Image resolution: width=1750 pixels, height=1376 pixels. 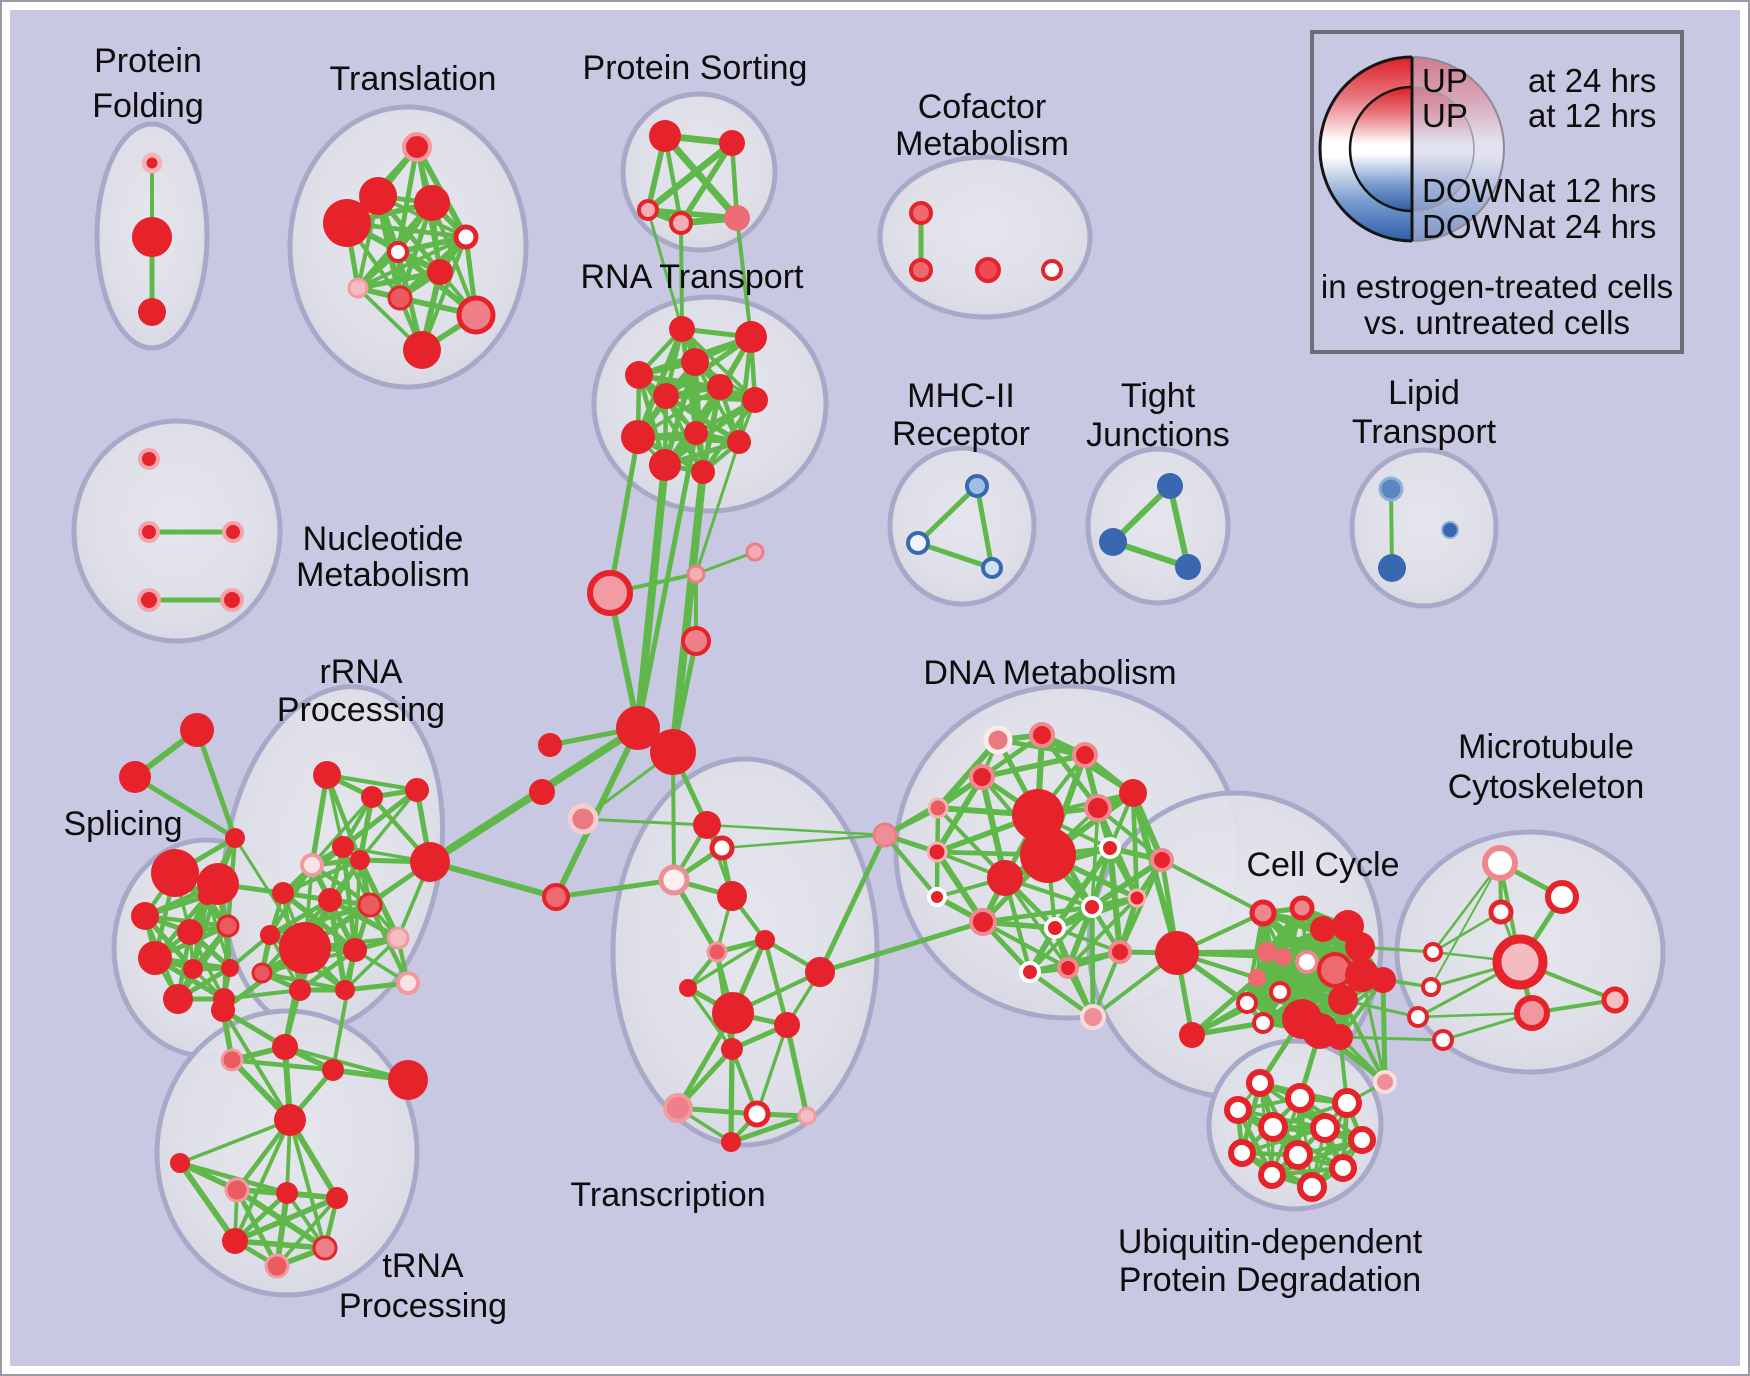 What do you see at coordinates (667, 1195) in the screenshot?
I see `transcription-label: Transcription` at bounding box center [667, 1195].